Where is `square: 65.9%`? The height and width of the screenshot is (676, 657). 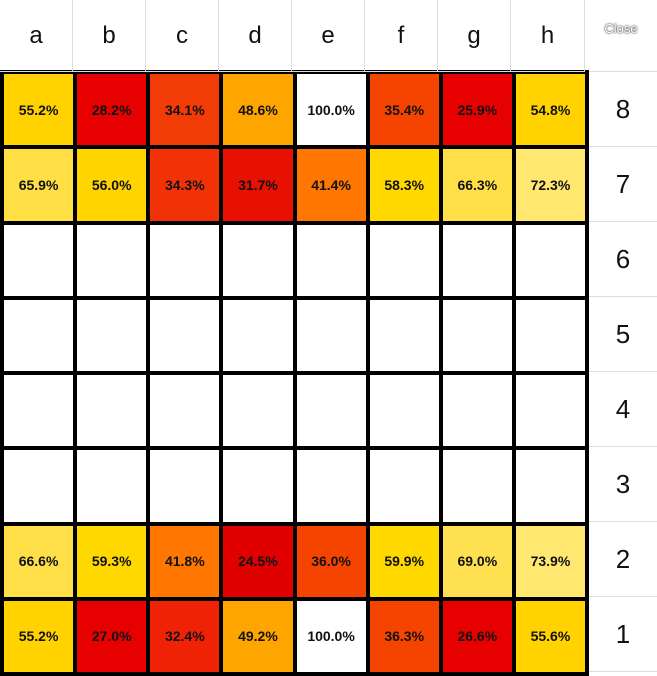
square: 65.9% is located at coordinates (39, 185).